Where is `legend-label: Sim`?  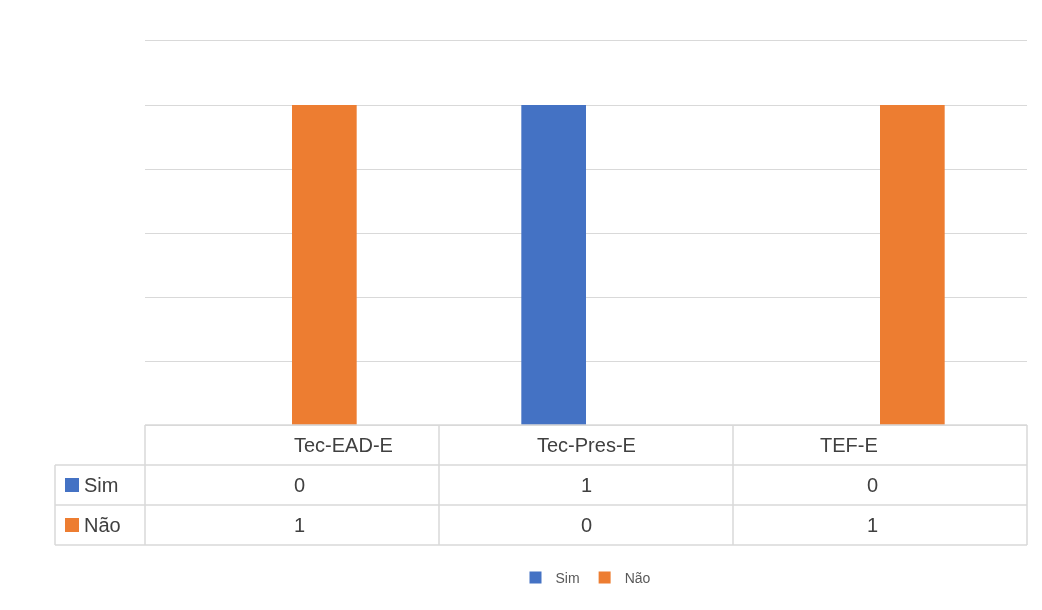
legend-label: Sim is located at coordinates (567, 578).